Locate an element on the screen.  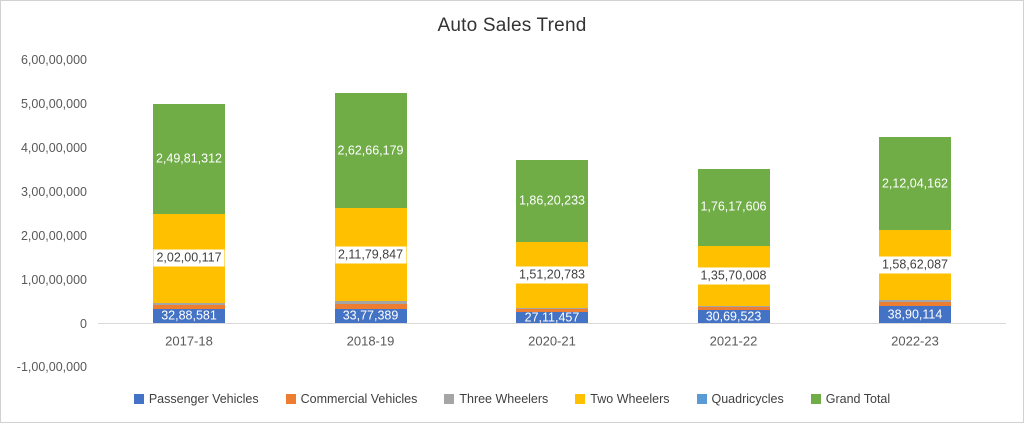
legend-item-two-wheelers: Two Wheelers is located at coordinates (622, 399).